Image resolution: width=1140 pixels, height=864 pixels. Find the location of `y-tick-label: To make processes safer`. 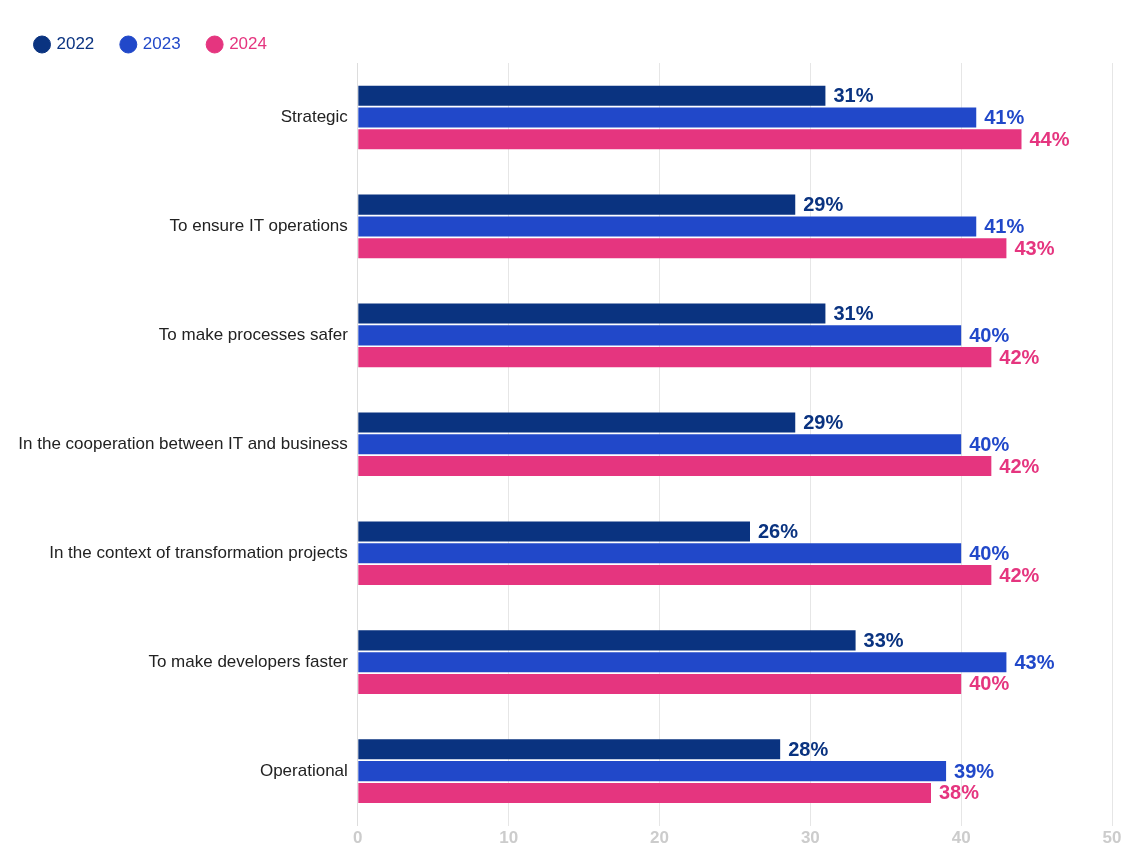

y-tick-label: To make processes safer is located at coordinates (253, 335).